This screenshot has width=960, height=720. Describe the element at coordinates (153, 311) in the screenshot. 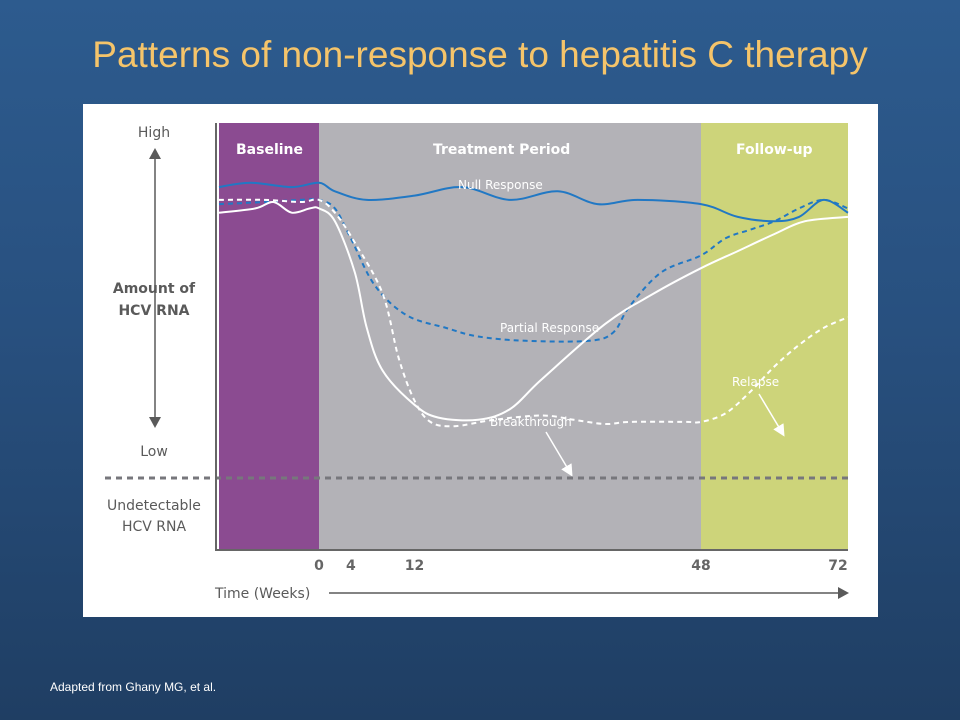

I see `y-axis-title-line2: HCV RNA` at that location.